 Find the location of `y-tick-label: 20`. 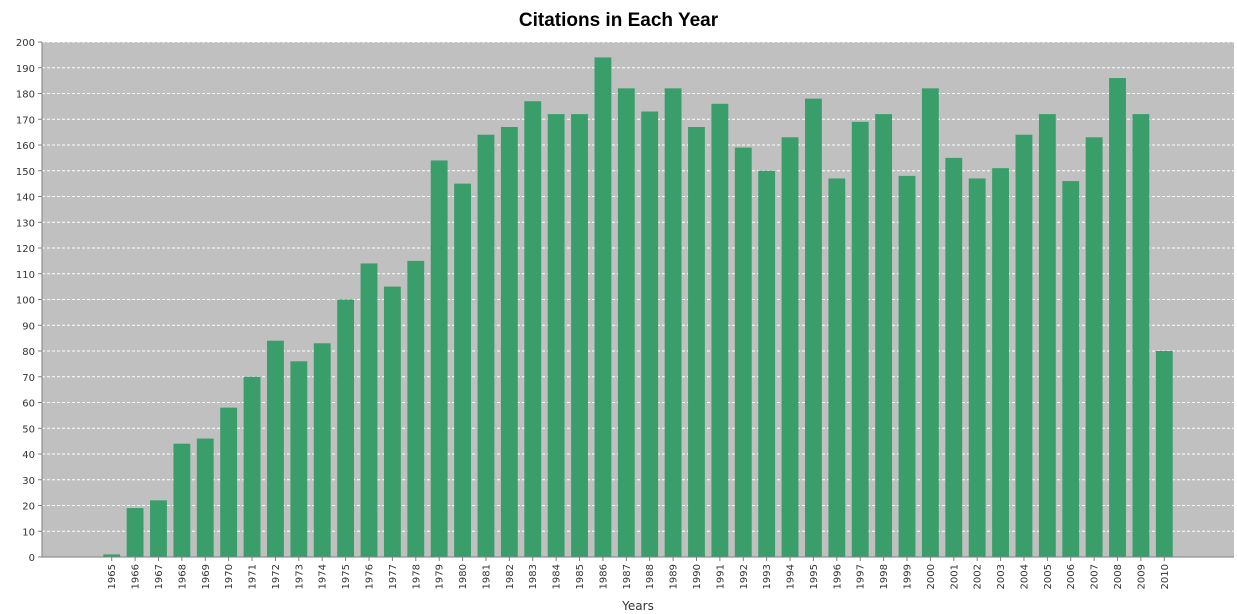

y-tick-label: 20 is located at coordinates (28, 507).